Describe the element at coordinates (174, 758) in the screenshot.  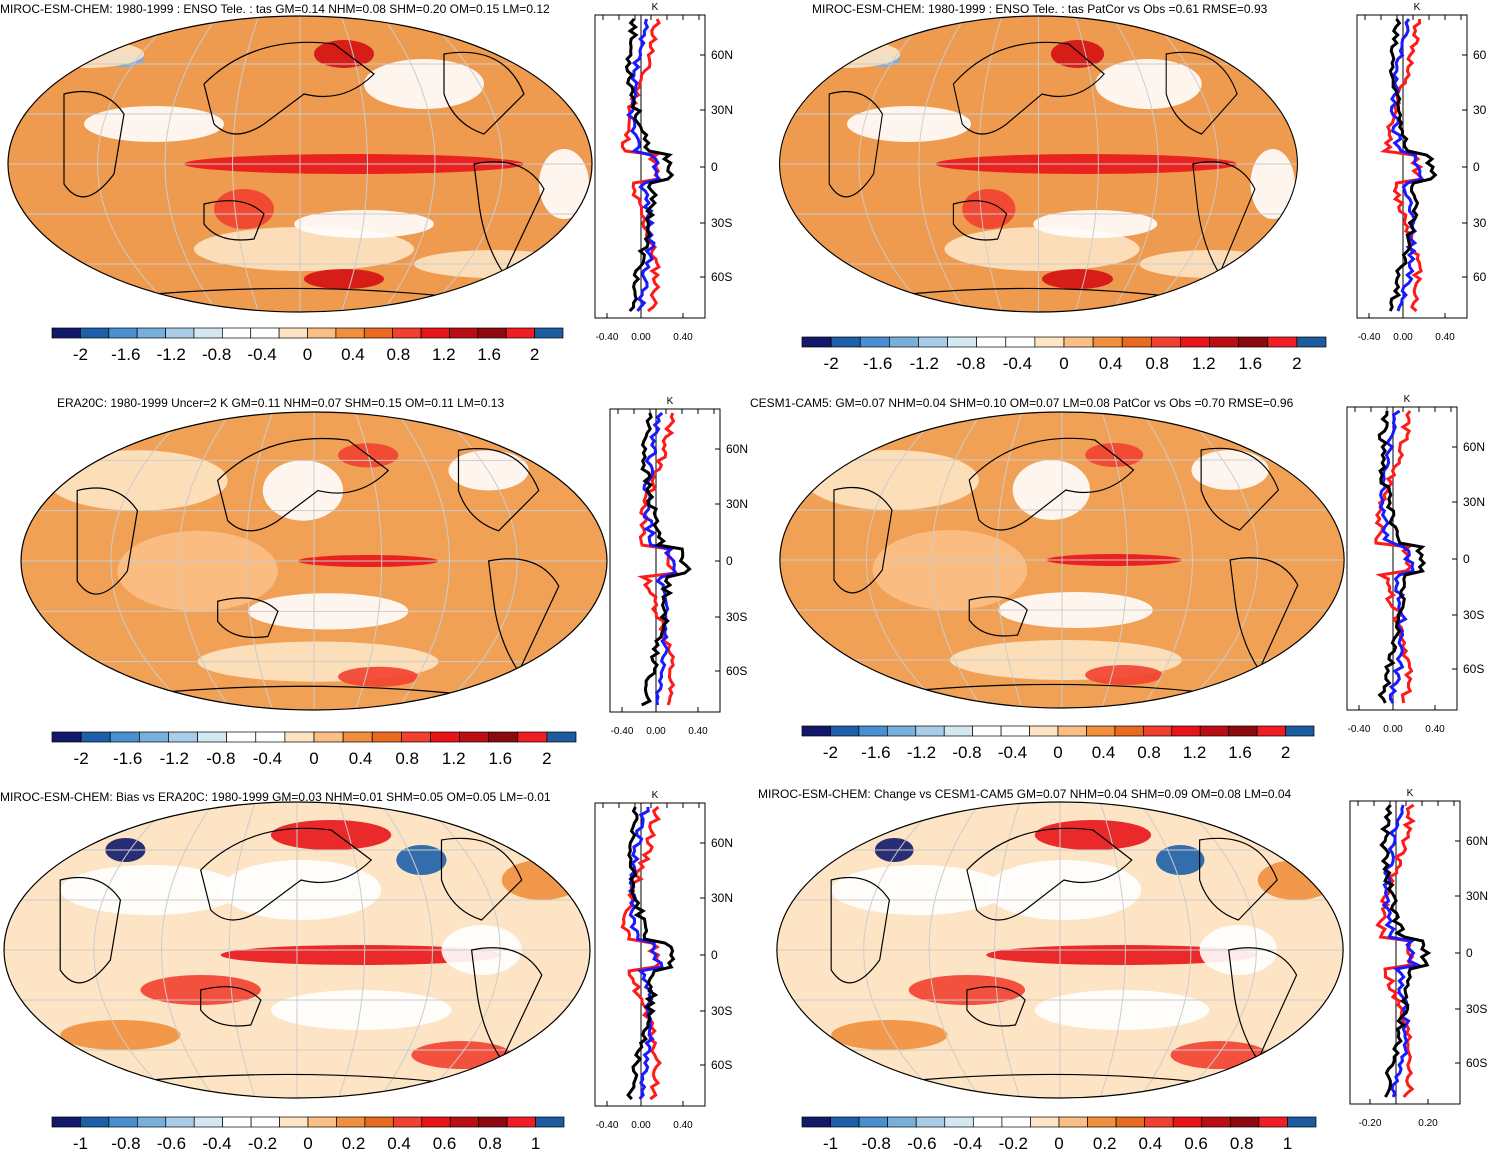
I see `colorbar-label: -1.2` at that location.